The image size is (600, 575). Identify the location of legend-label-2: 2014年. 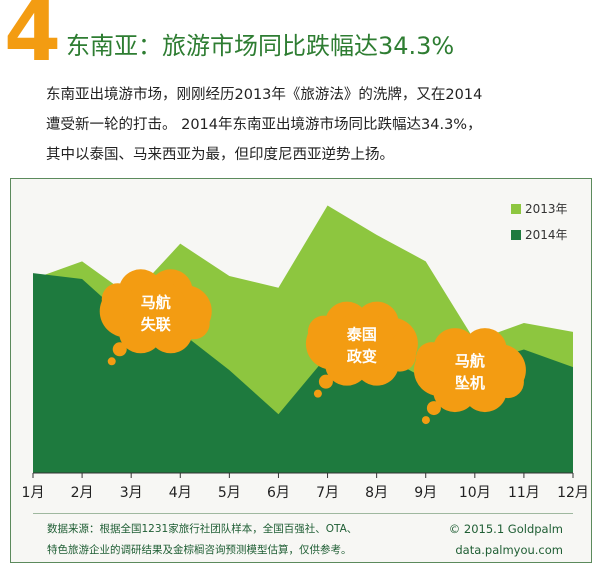
(546, 235).